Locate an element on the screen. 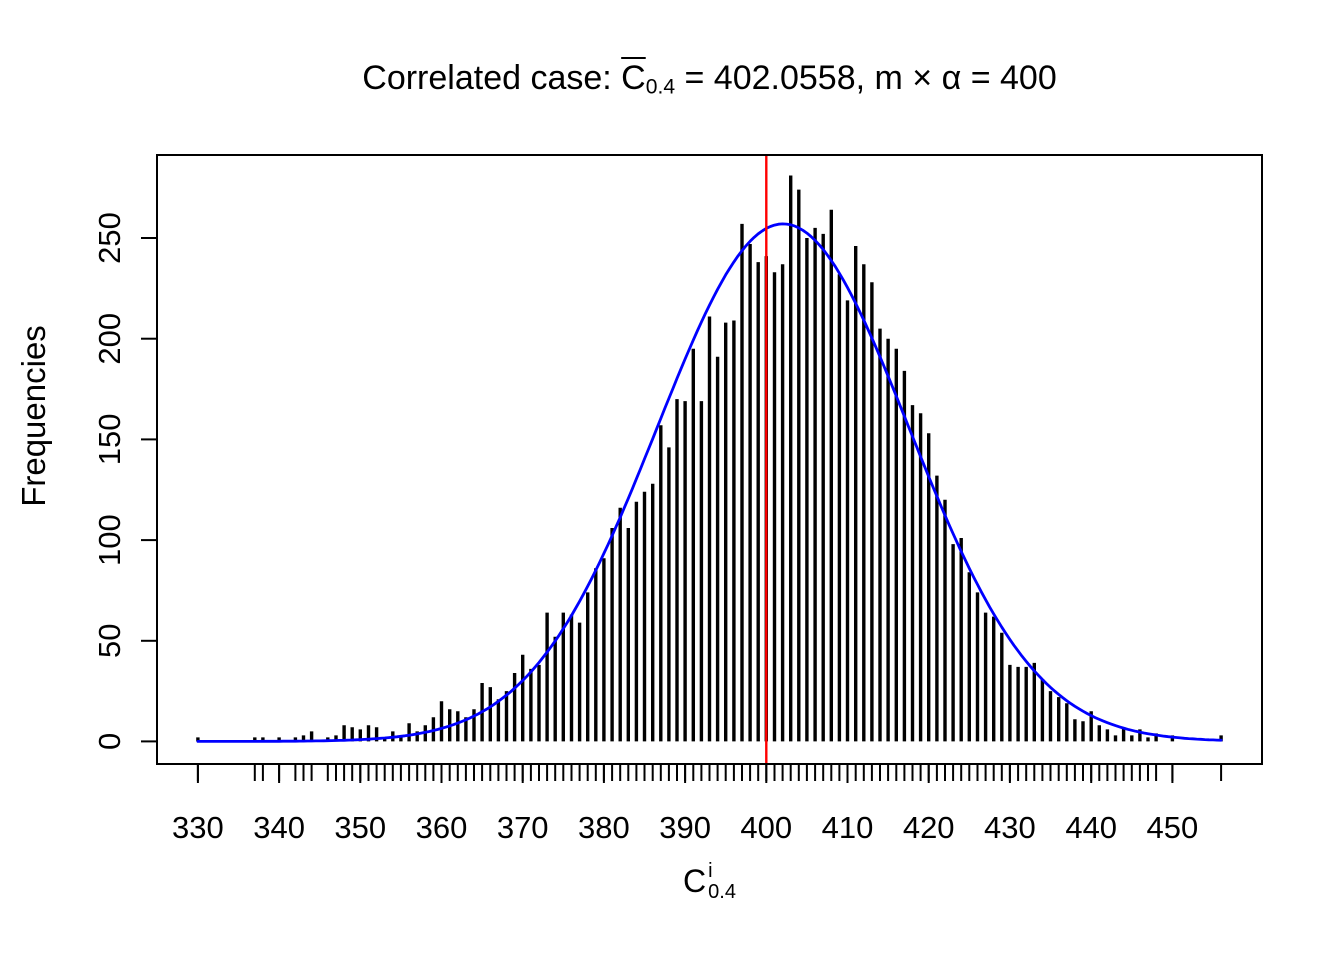 The width and height of the screenshot is (1344, 960). x-axis-title-superscript: i is located at coordinates (710, 871).